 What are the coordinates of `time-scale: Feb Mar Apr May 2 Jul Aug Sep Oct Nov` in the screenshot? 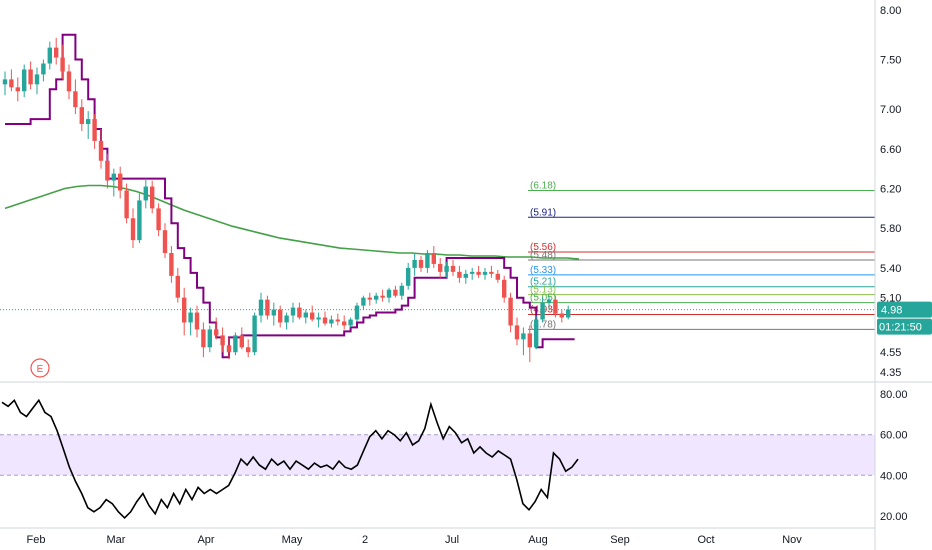 It's located at (415, 540).